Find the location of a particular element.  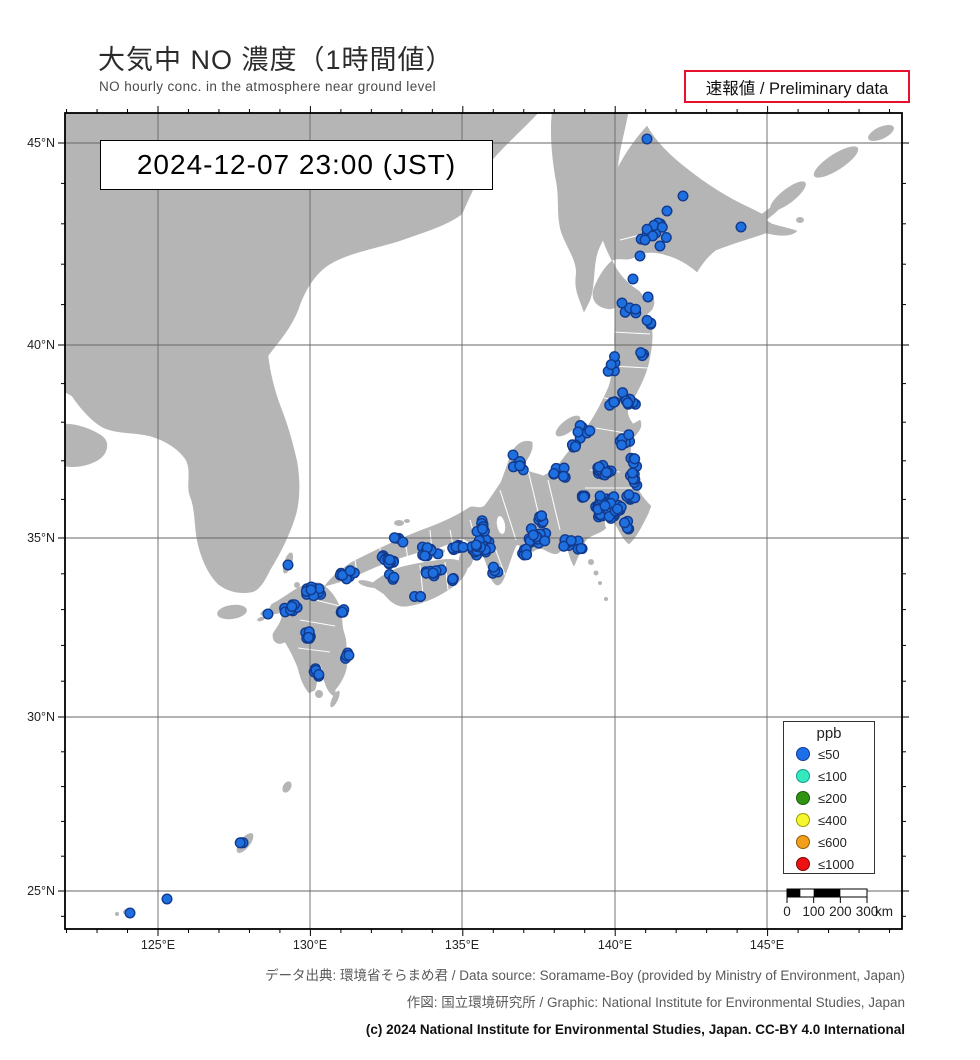

preliminary-data-badge: 速報値 / Preliminary data is located at coordinates (797, 86).